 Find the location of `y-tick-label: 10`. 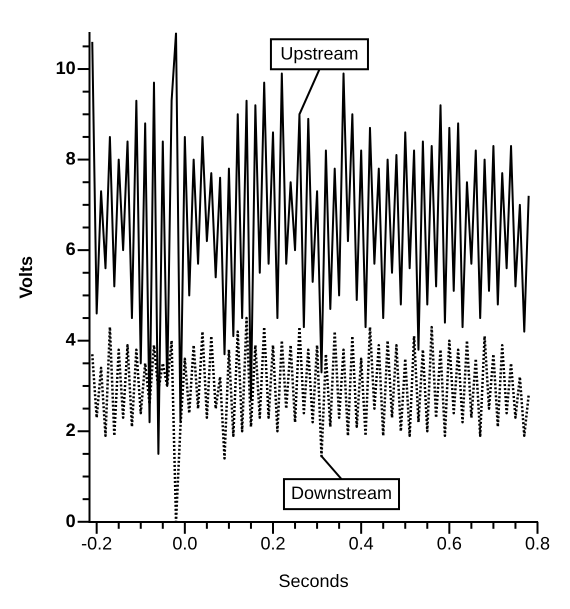

y-tick-label: 10 is located at coordinates (66, 68).